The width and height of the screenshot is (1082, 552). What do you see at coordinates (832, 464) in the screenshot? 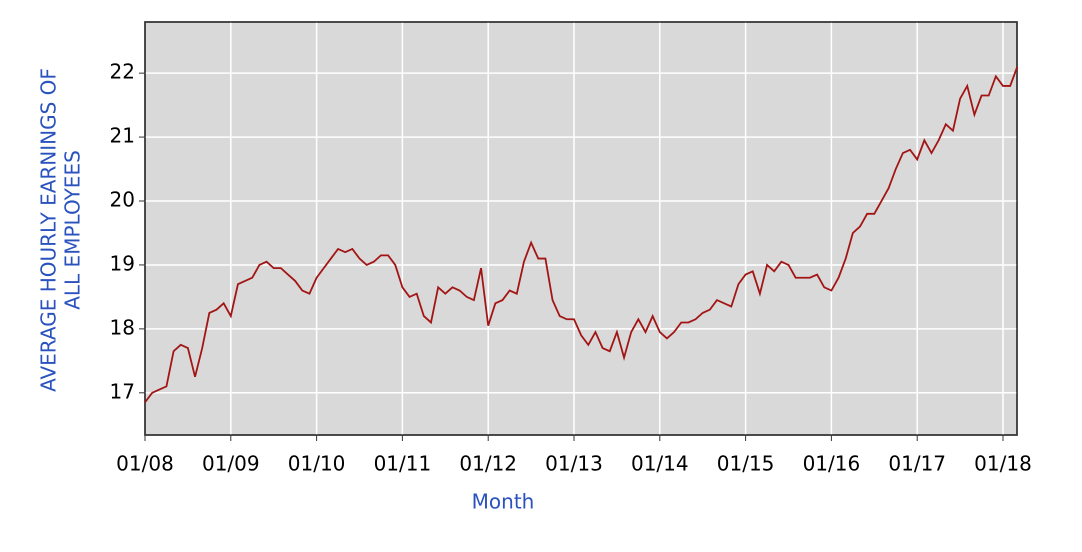
I see `x-tick-label: 01/16` at bounding box center [832, 464].